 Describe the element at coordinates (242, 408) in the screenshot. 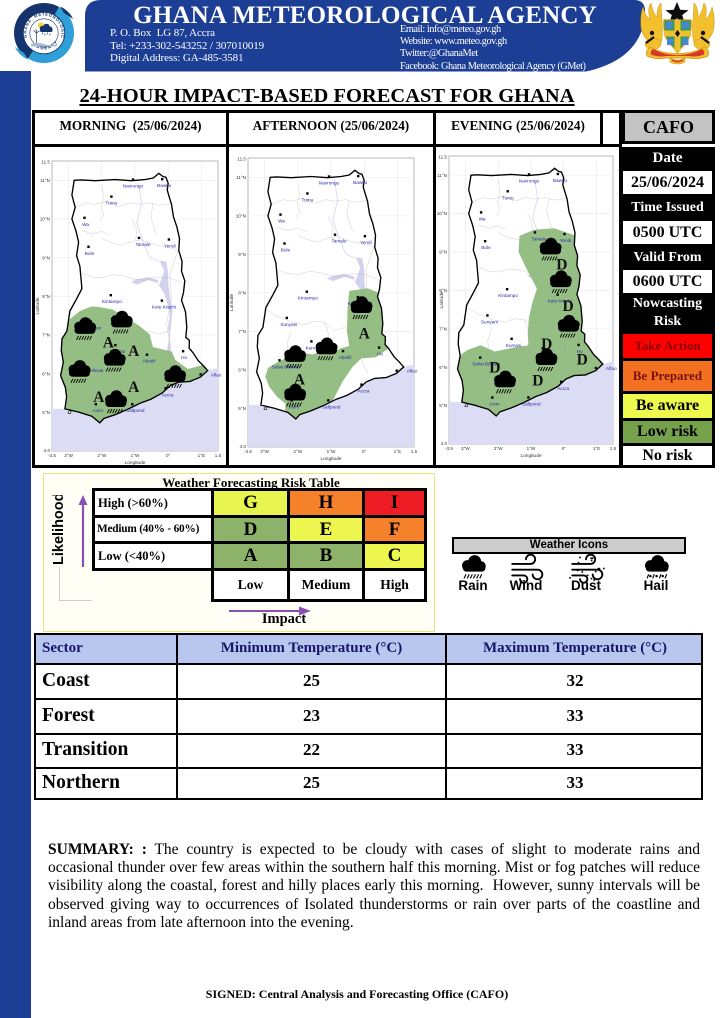

I see `svg-text: 5°N` at that location.